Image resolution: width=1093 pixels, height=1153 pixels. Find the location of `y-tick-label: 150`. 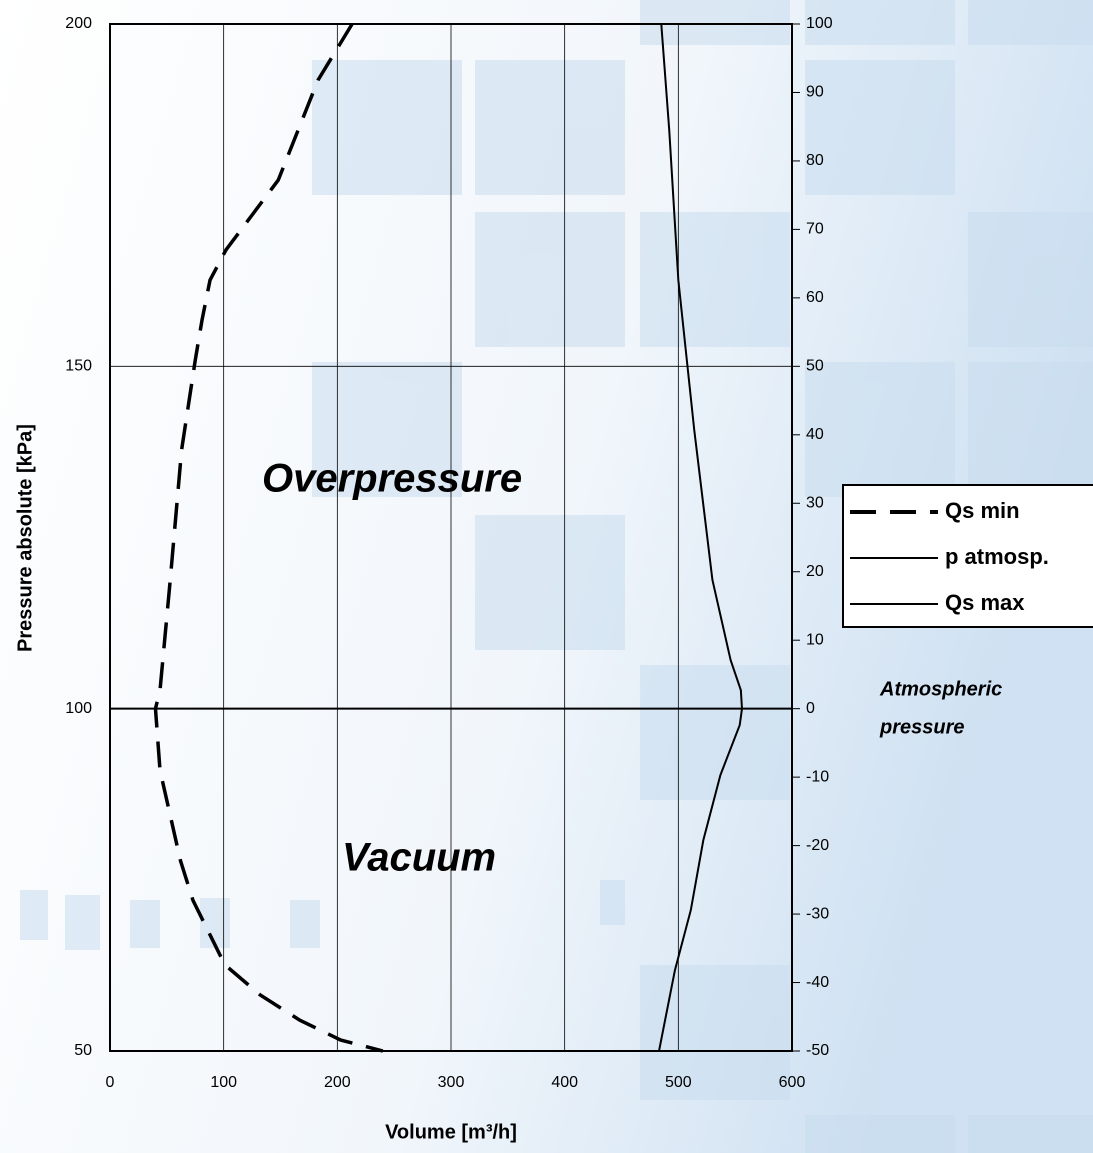

y-tick-label: 150 is located at coordinates (78, 366).